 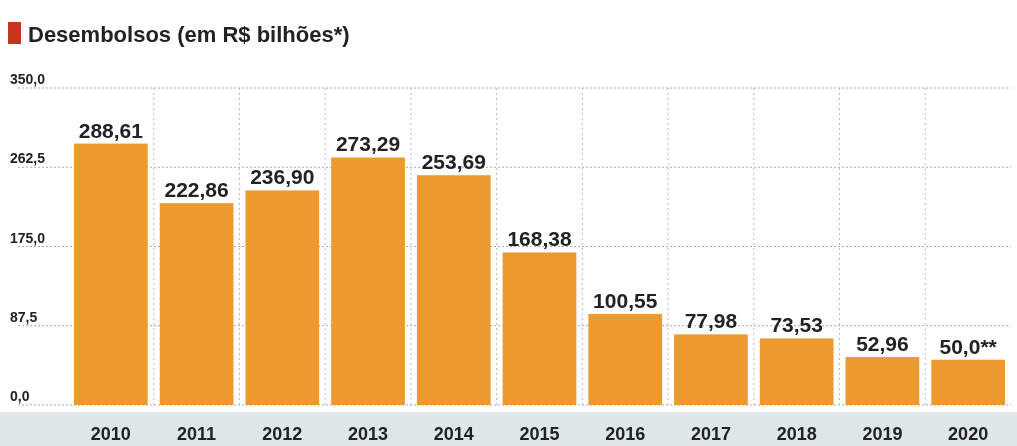 What do you see at coordinates (110, 434) in the screenshot?
I see `x-tick-label: 2010` at bounding box center [110, 434].